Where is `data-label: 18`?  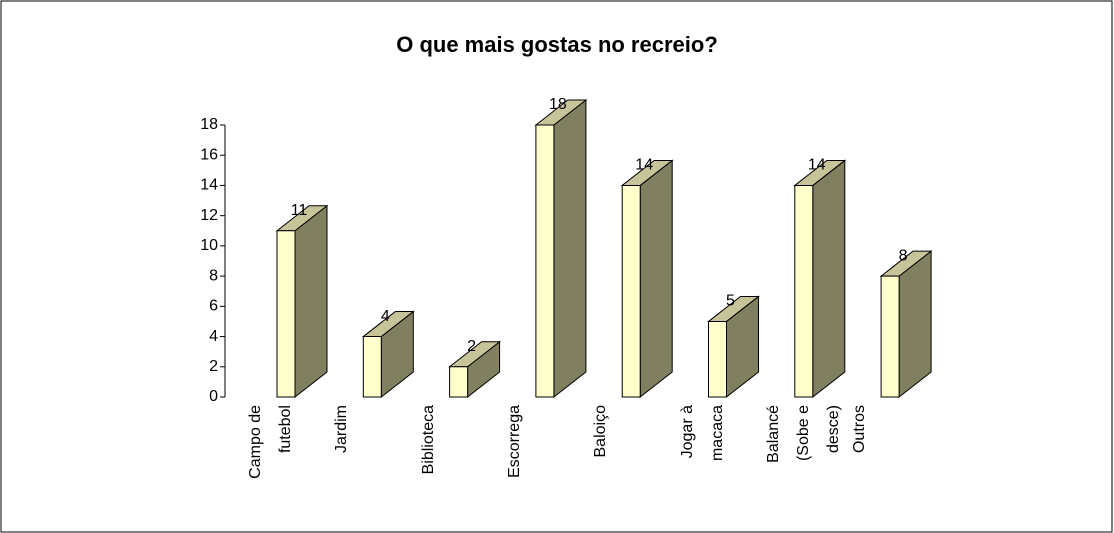
data-label: 18 is located at coordinates (558, 104).